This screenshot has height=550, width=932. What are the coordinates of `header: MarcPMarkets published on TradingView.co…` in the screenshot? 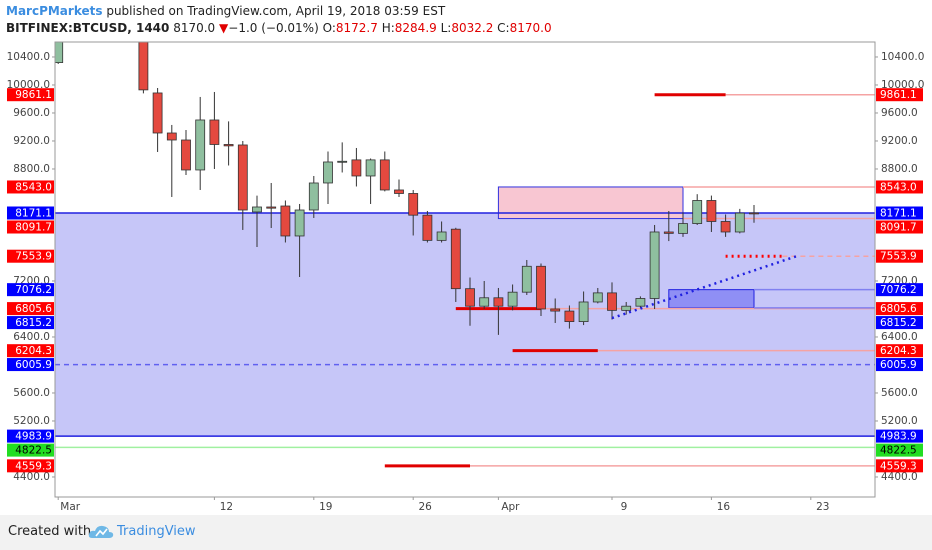 It's located at (279, 20).